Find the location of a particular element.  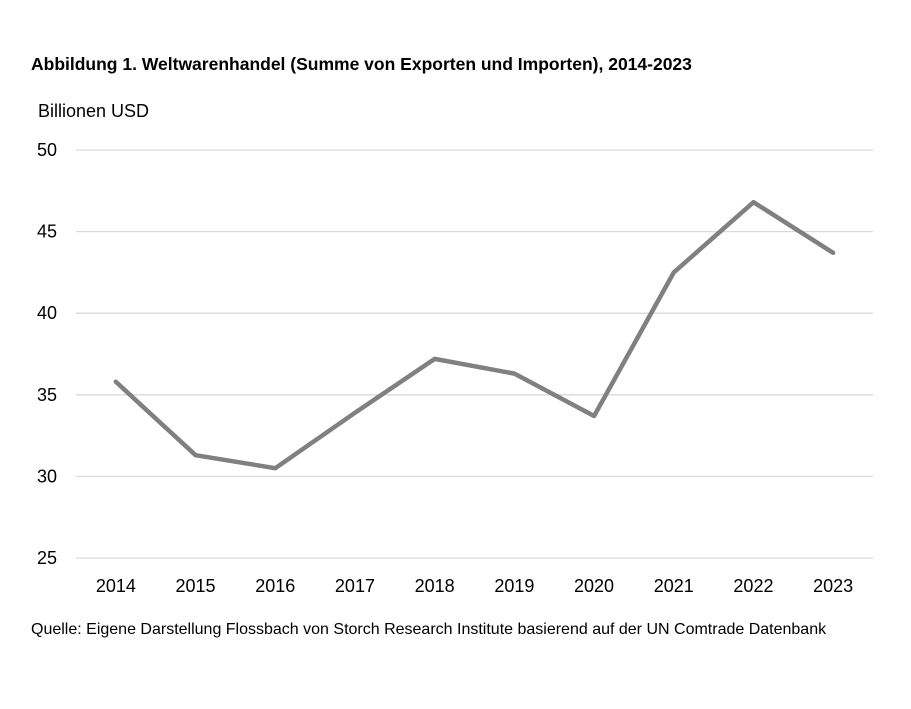

x-tick-label: 2021 is located at coordinates (674, 586).